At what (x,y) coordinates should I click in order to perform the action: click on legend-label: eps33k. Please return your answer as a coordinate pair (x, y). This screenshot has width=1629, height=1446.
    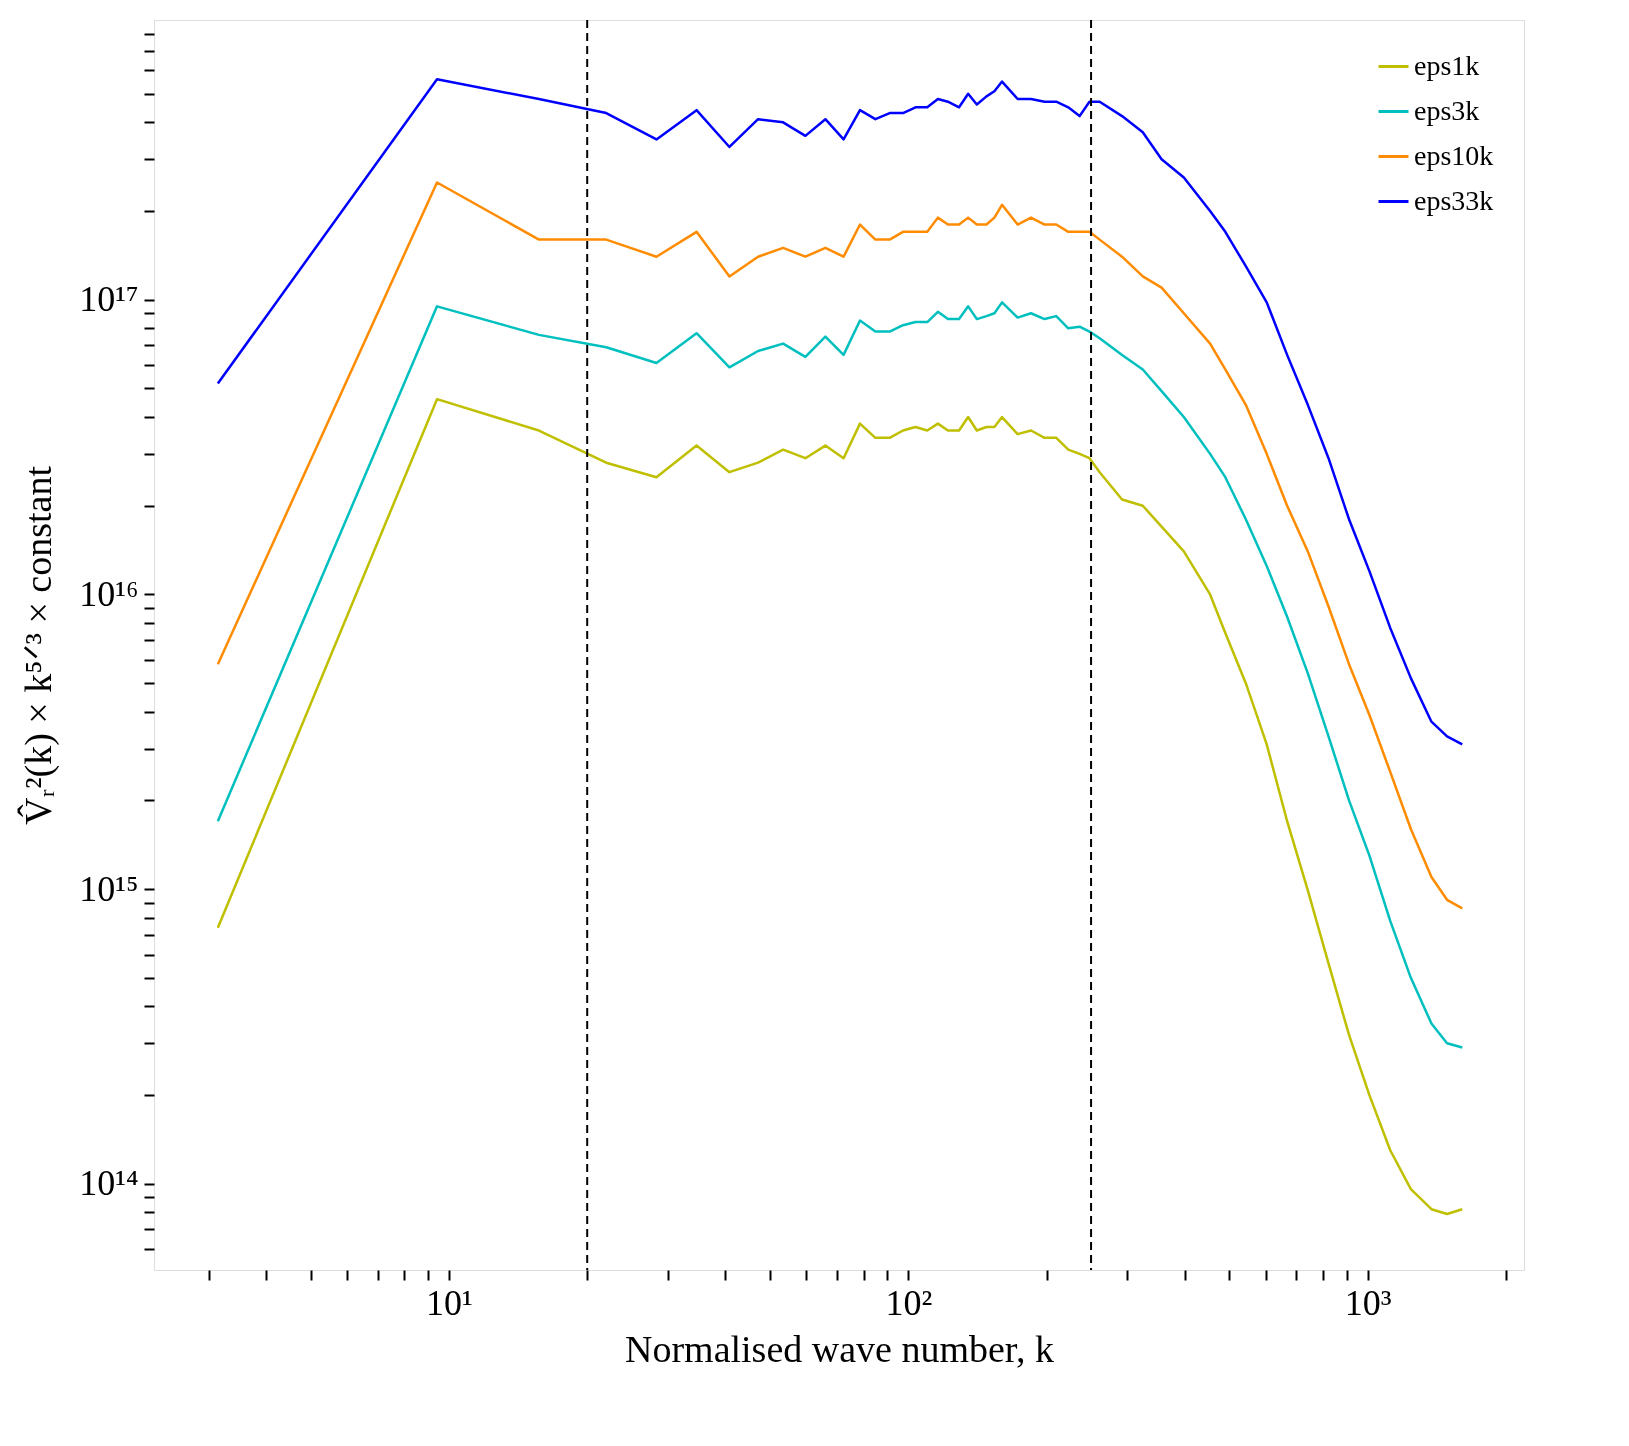
    Looking at the image, I should click on (1454, 200).